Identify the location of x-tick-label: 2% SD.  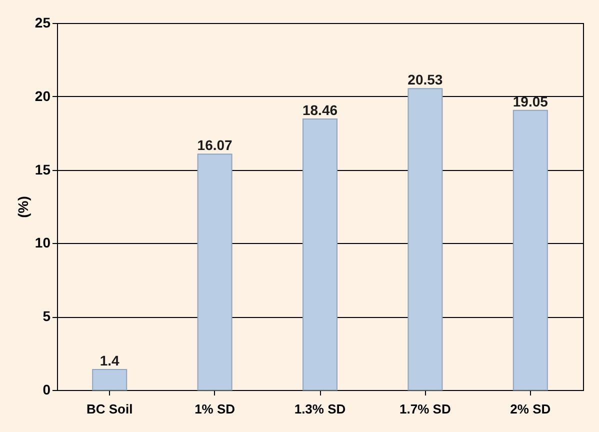
(530, 409).